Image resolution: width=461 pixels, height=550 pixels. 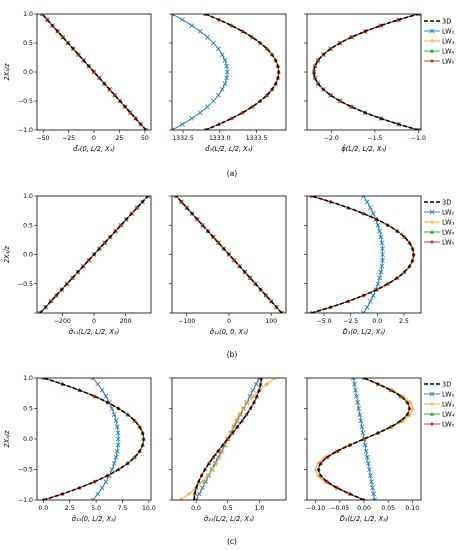 What do you see at coordinates (186, 321) in the screenshot?
I see `x-tick-label: −100` at bounding box center [186, 321].